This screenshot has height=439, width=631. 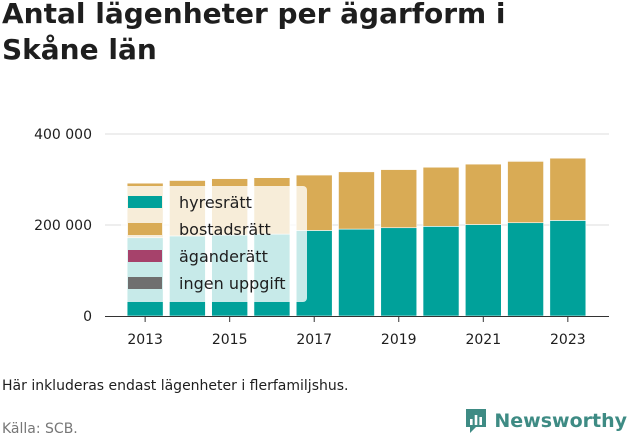 I want to click on x-tick-label: 2023, so click(x=568, y=340).